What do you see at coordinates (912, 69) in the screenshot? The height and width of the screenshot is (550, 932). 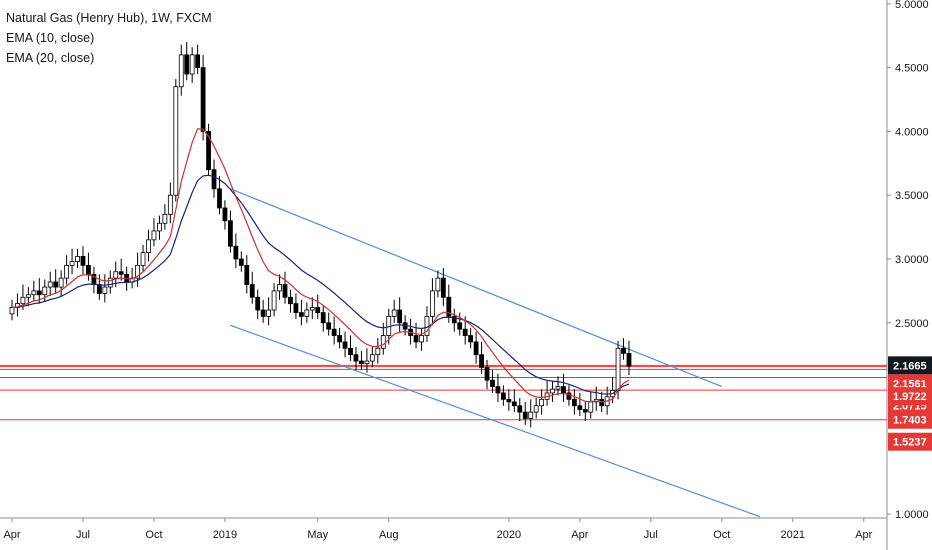 I see `y-tick-label: 4.5000` at bounding box center [912, 69].